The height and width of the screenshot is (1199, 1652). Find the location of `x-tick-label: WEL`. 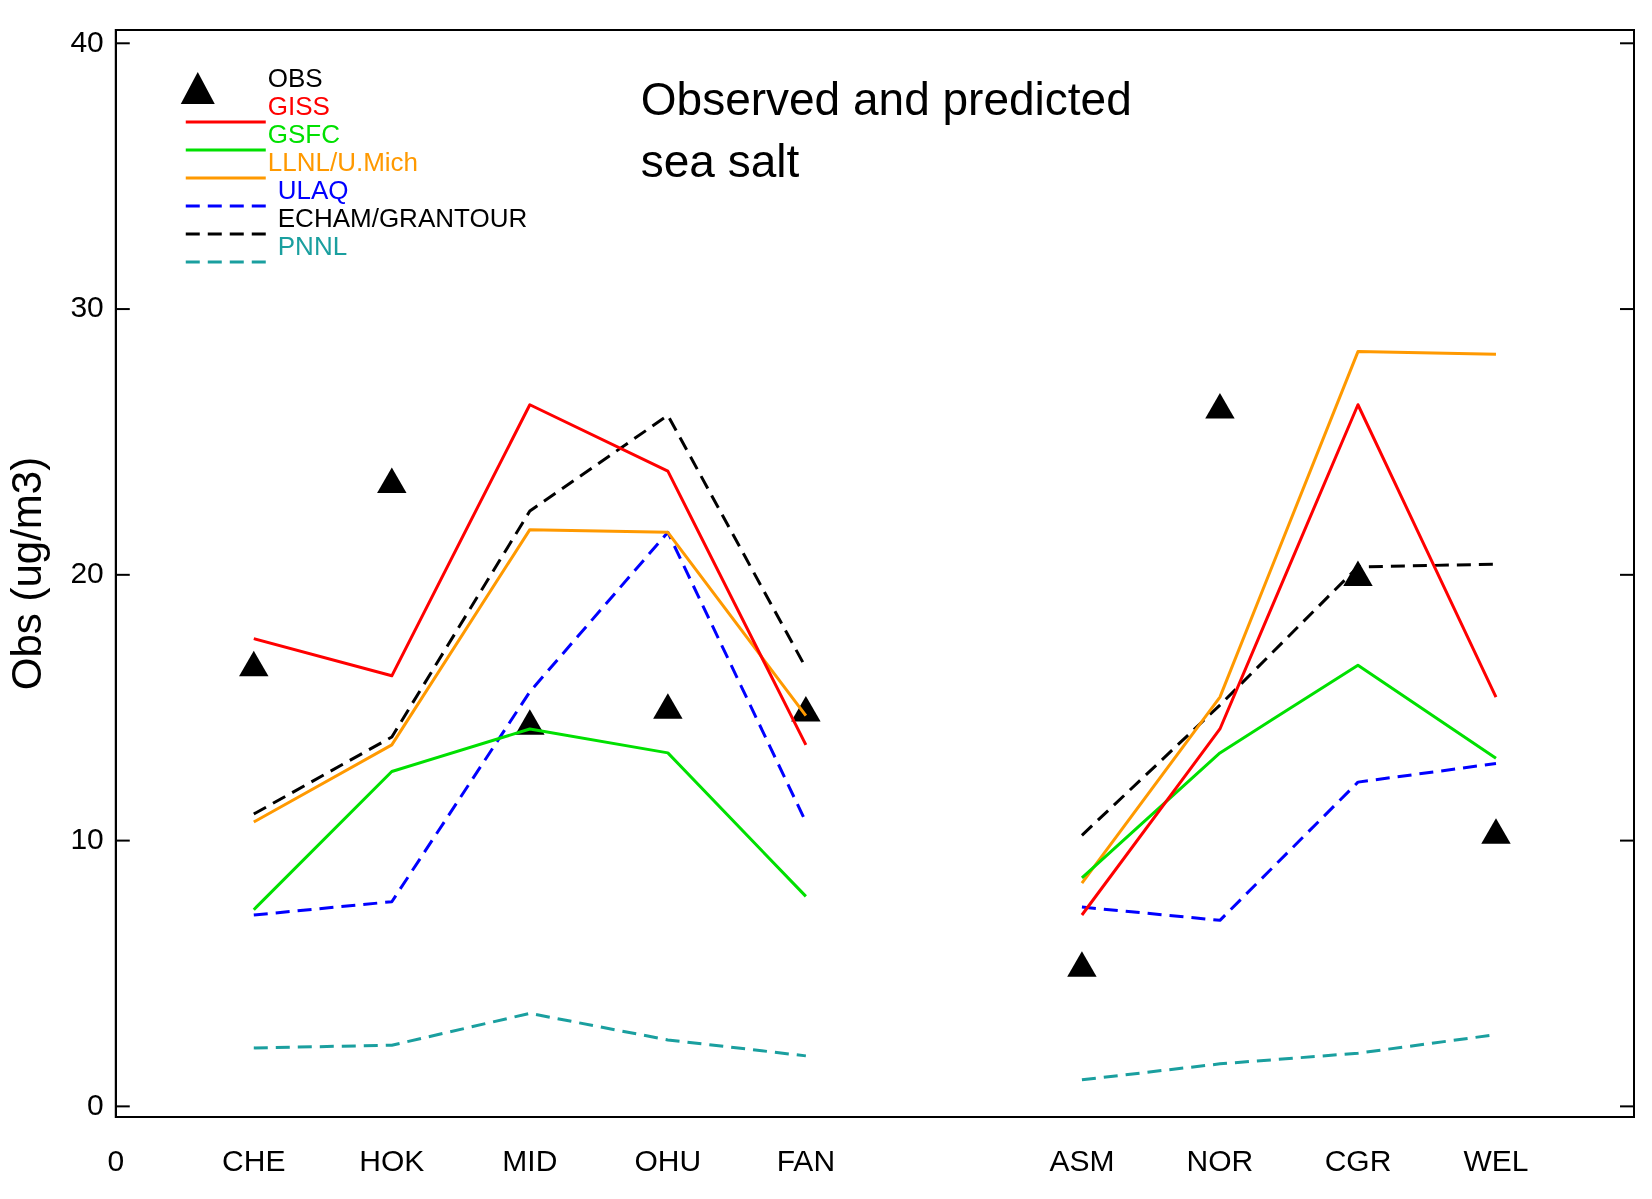

x-tick-label: WEL is located at coordinates (1496, 1161).